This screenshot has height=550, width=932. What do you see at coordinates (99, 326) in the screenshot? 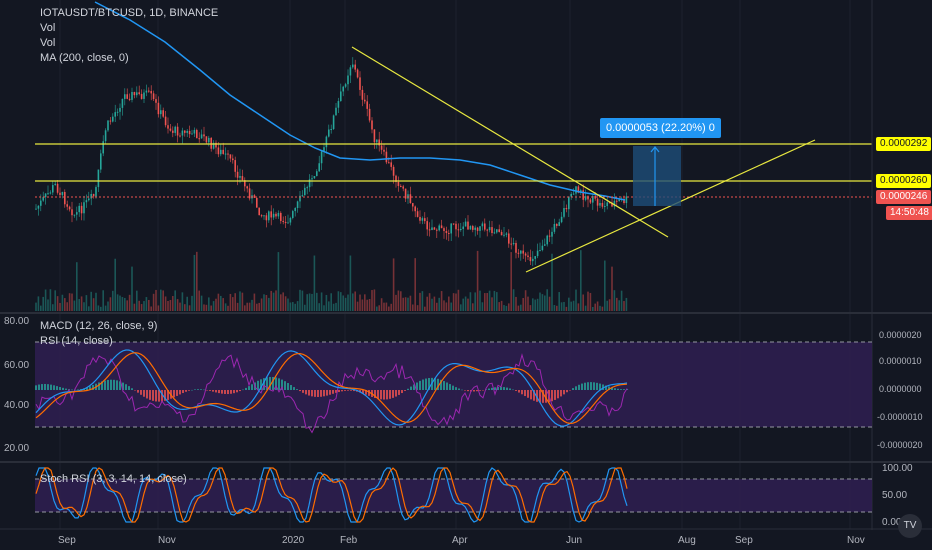
I see `macd-title: MACD (12, 26, close, 9)` at bounding box center [99, 326].